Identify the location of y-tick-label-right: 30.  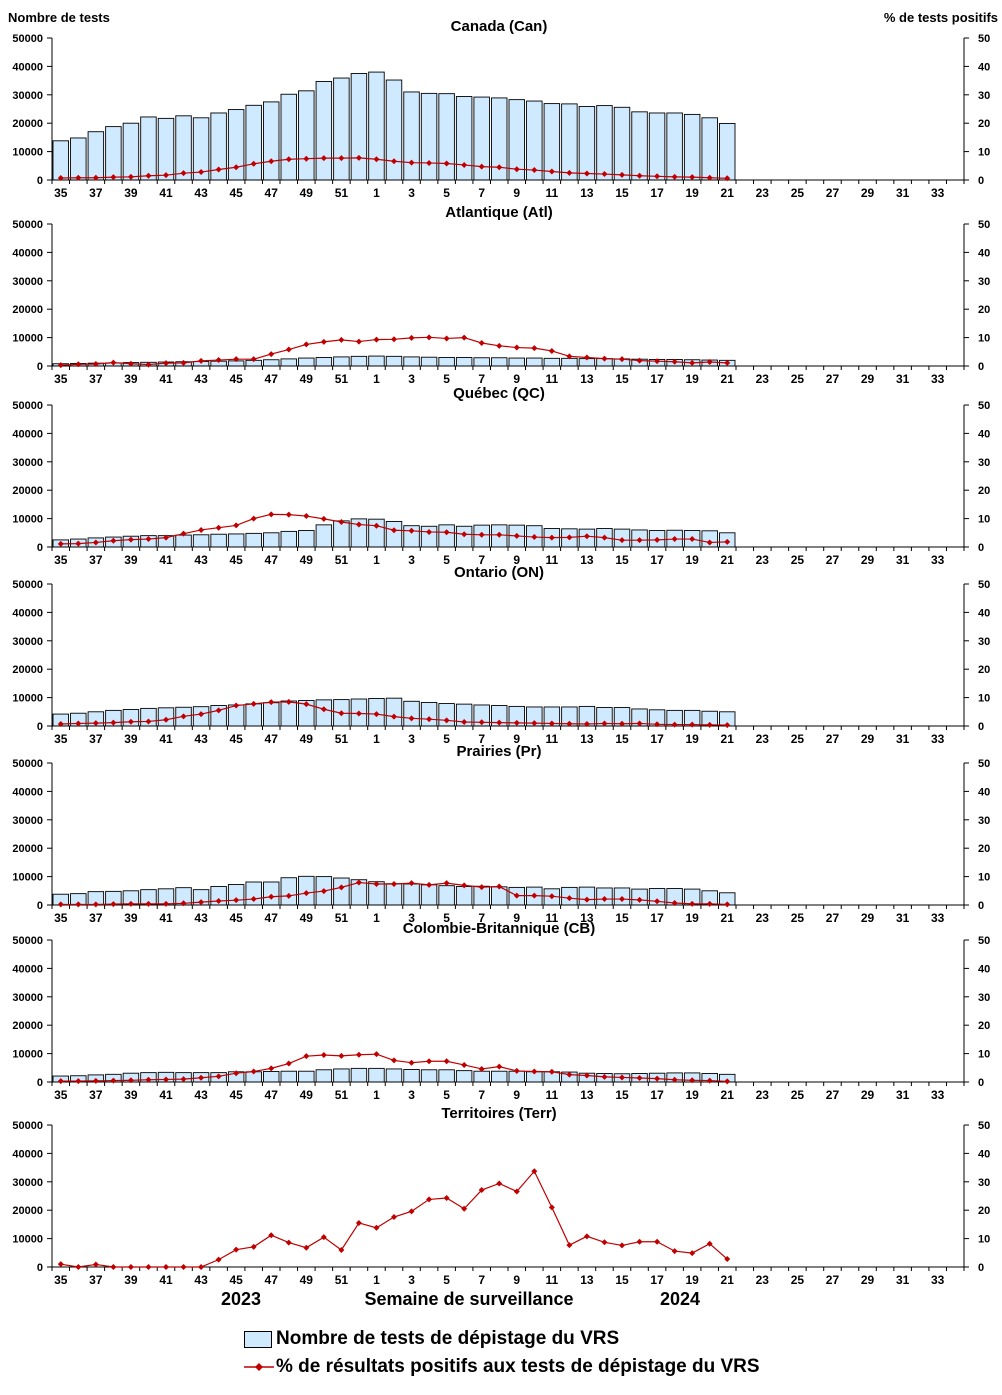
(984, 282).